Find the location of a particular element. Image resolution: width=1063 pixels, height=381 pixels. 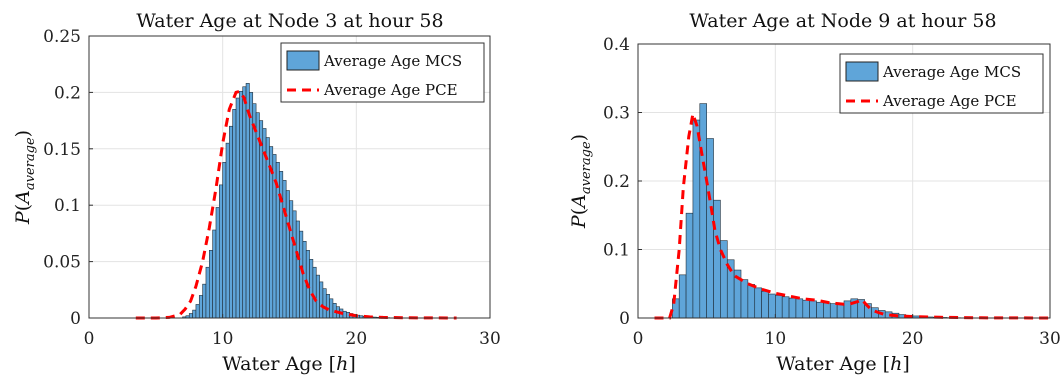

y-tick-label: 0.05 is located at coordinates (62, 263).